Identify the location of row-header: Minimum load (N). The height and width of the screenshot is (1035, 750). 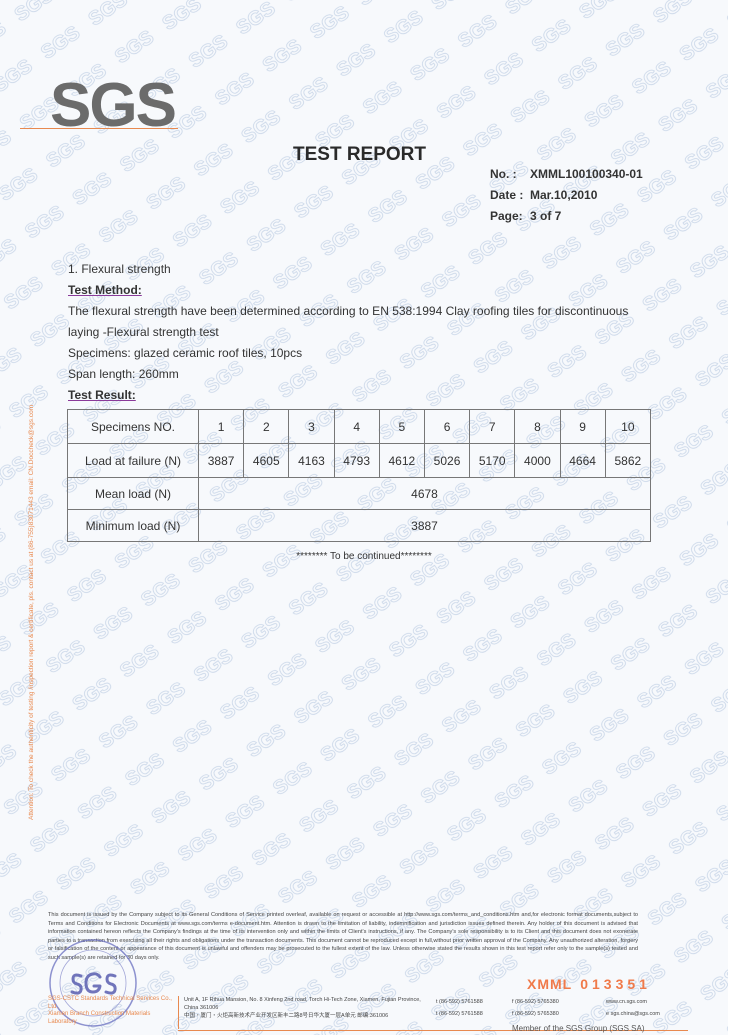
(133, 525).